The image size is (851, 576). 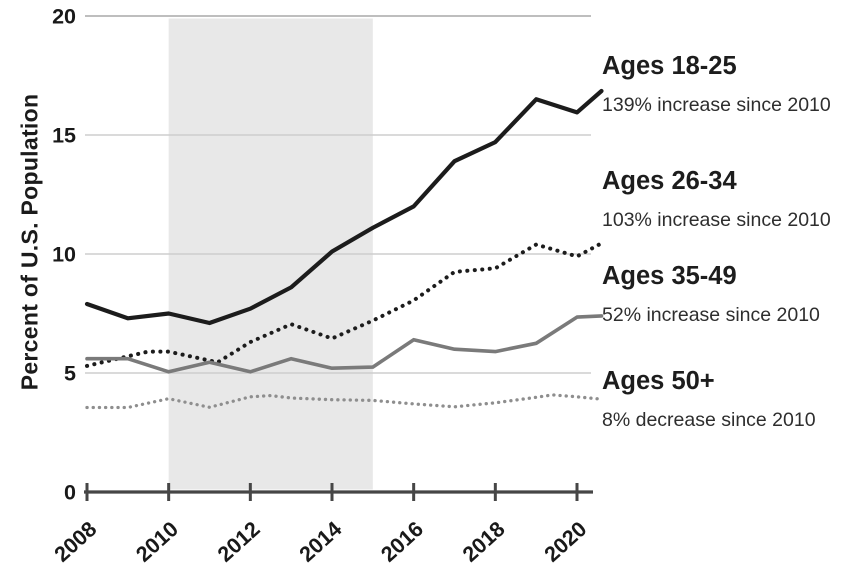 What do you see at coordinates (726, 84) in the screenshot?
I see `legend-item-ages-18-25: Ages 18-25 139% increase since 2010` at bounding box center [726, 84].